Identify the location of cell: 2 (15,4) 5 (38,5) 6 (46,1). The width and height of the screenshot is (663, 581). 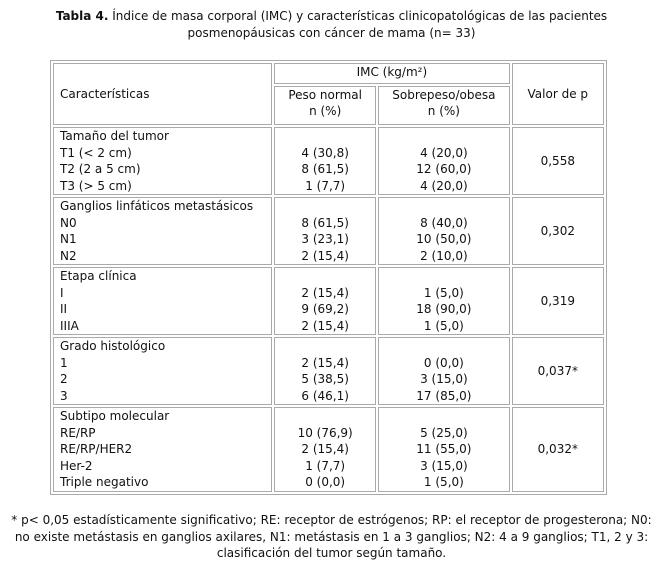
(325, 371).